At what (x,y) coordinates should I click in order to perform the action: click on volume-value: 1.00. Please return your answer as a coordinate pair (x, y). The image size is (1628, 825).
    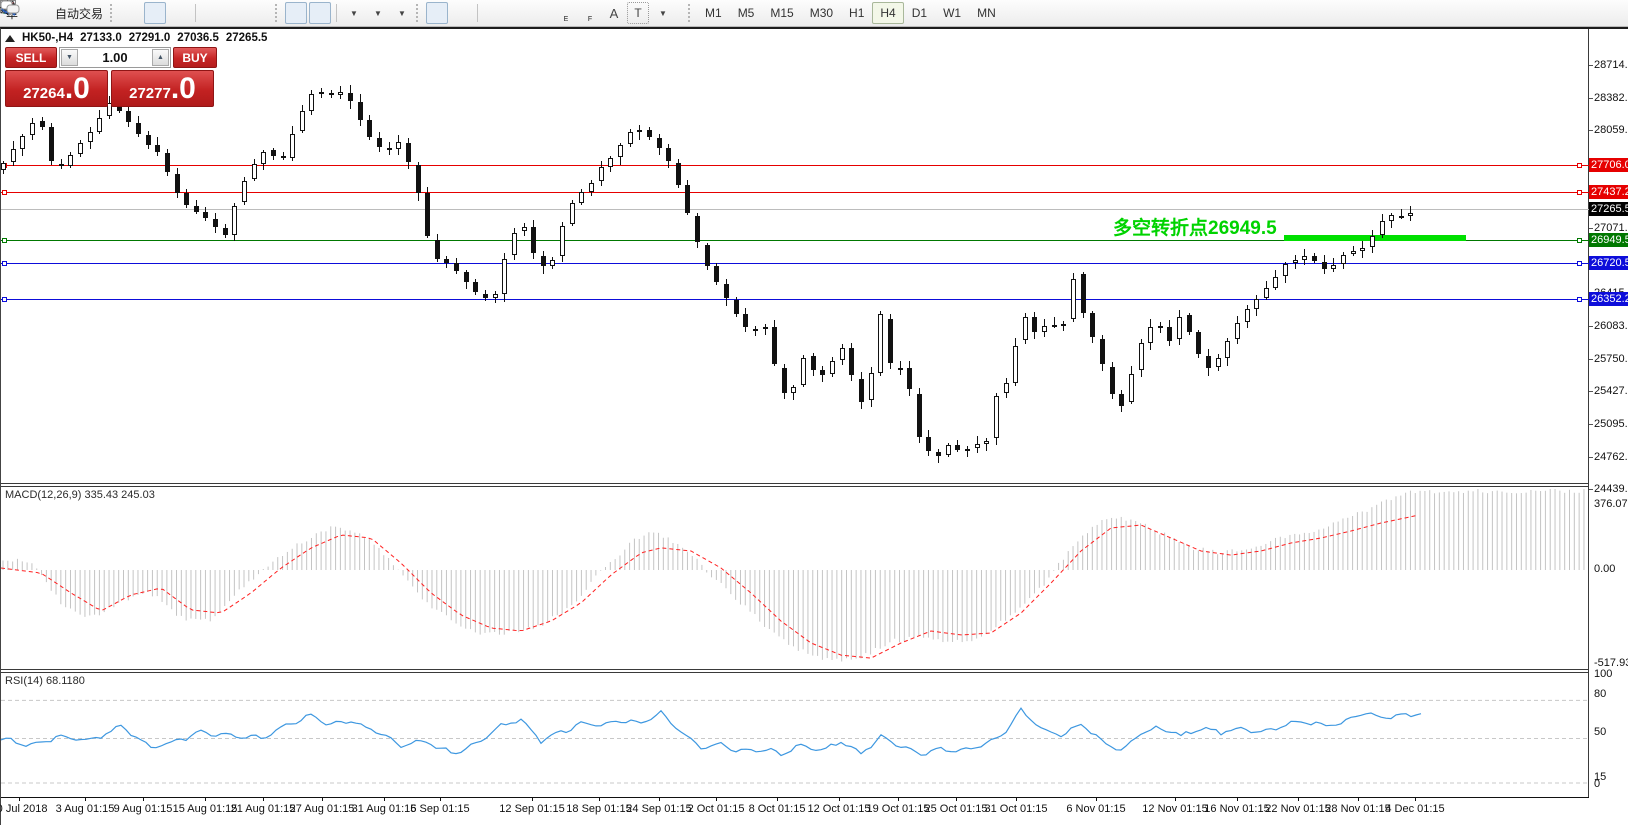
    Looking at the image, I should click on (115, 57).